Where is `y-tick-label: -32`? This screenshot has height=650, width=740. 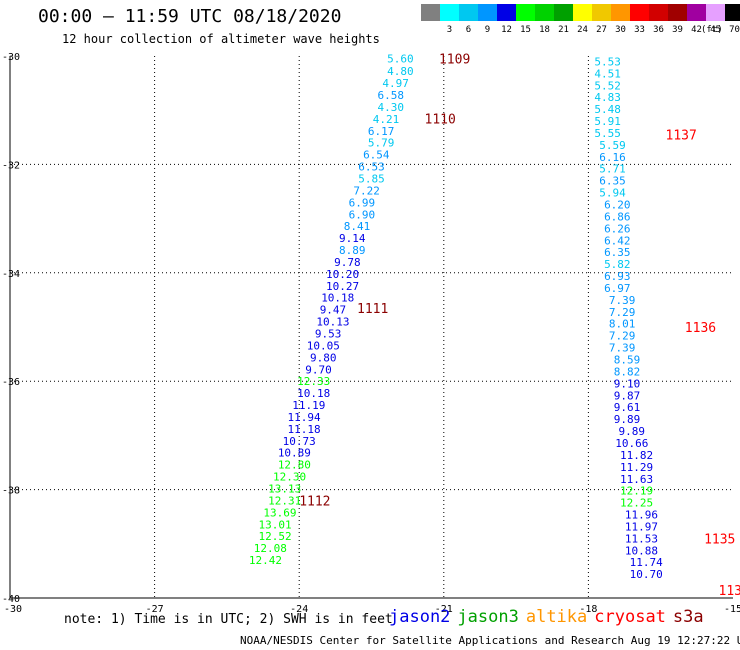 y-tick-label: -32 is located at coordinates (11, 165).